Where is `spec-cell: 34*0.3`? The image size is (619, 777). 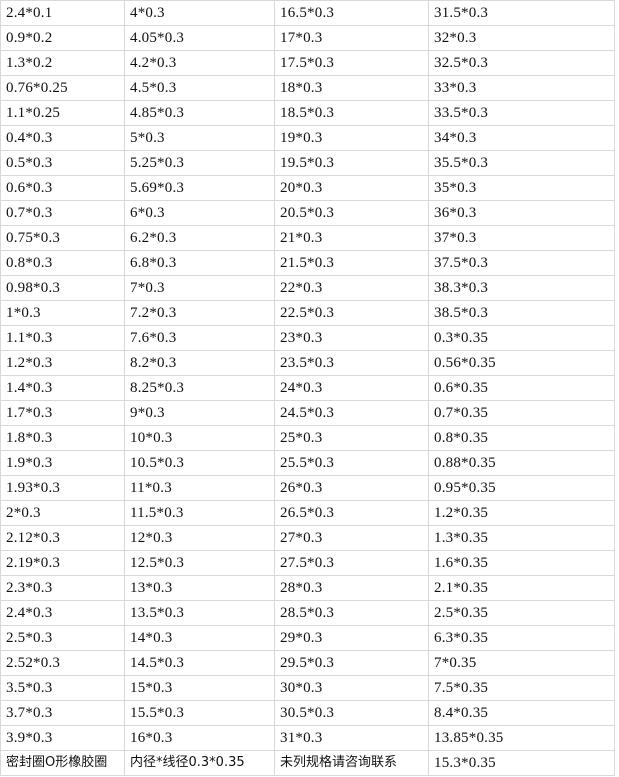
spec-cell: 34*0.3 is located at coordinates (521, 138).